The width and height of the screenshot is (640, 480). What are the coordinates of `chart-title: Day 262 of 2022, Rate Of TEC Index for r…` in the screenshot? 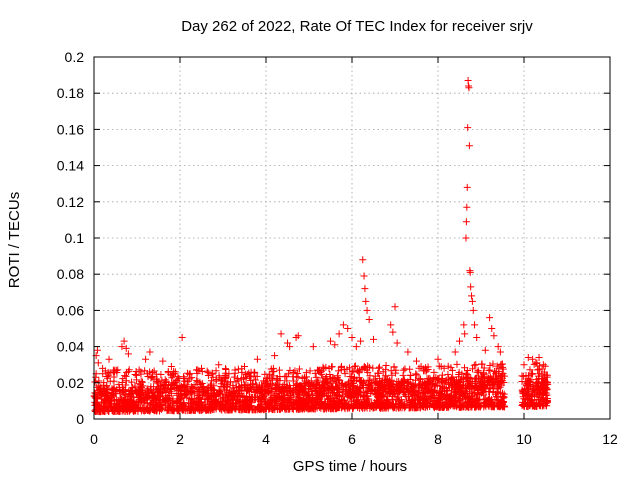 It's located at (357, 26).